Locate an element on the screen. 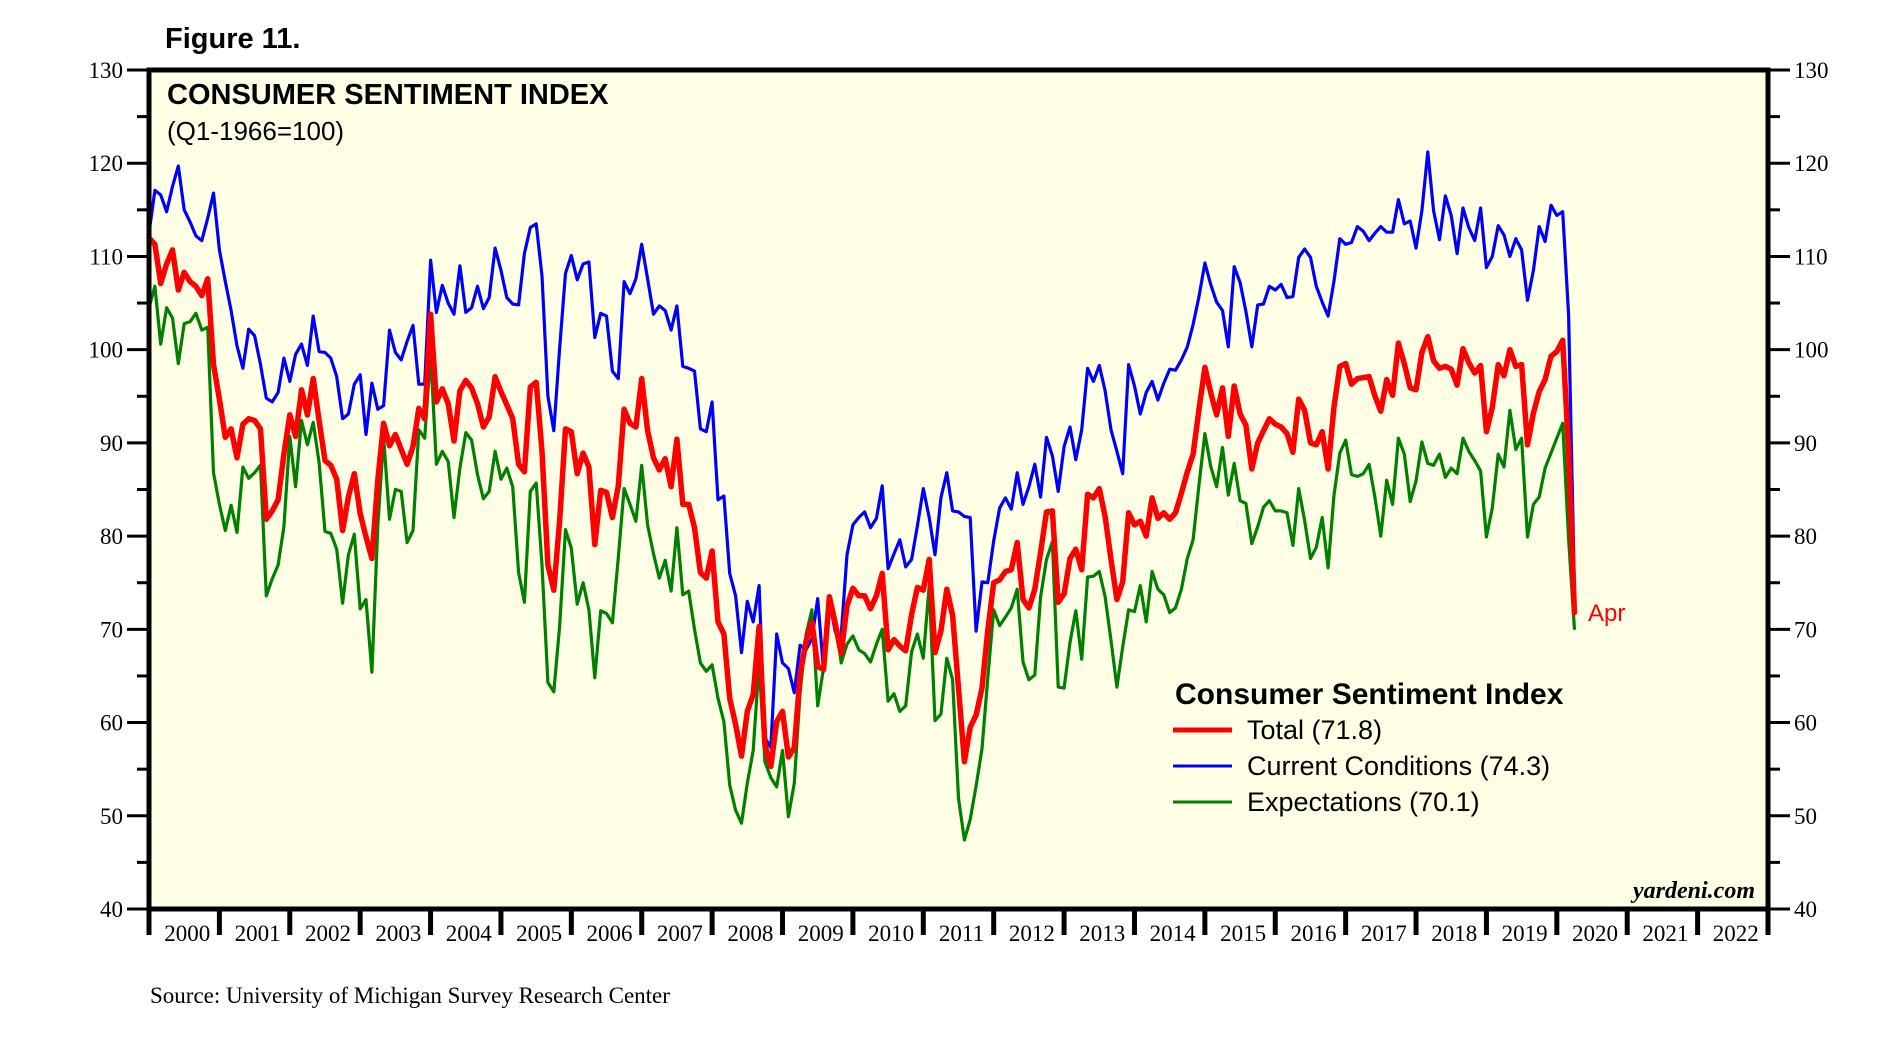  legend-title: Consumer Sentiment Index is located at coordinates (1369, 694).